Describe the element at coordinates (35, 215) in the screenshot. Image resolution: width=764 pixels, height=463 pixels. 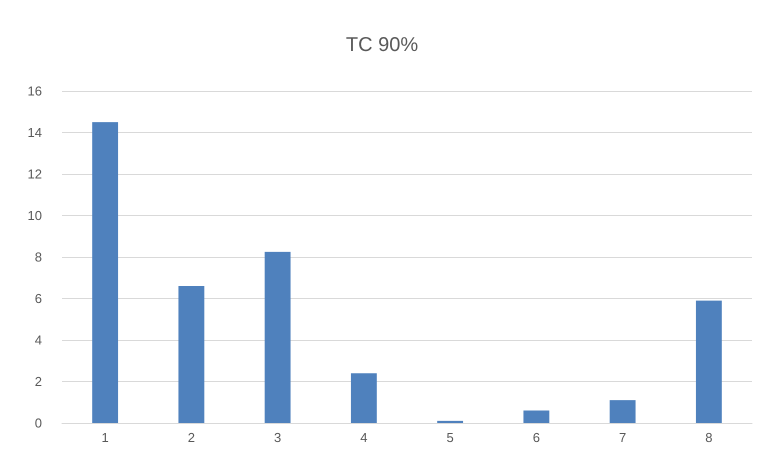
I see `y-tick-label: 10` at that location.